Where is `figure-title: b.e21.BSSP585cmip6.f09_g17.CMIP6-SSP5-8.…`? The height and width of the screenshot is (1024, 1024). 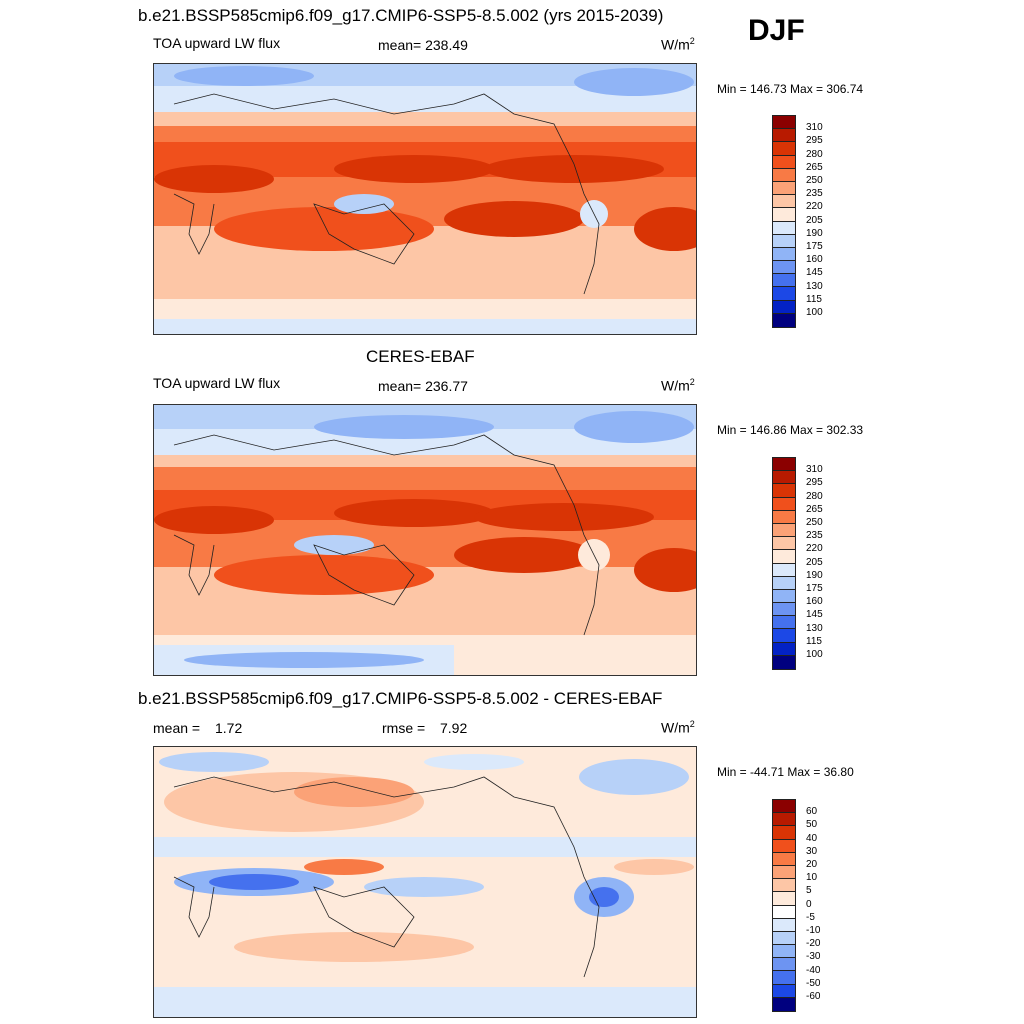
figure-title: b.e21.BSSP585cmip6.f09_g17.CMIP6-SSP5-8.… is located at coordinates (401, 15).